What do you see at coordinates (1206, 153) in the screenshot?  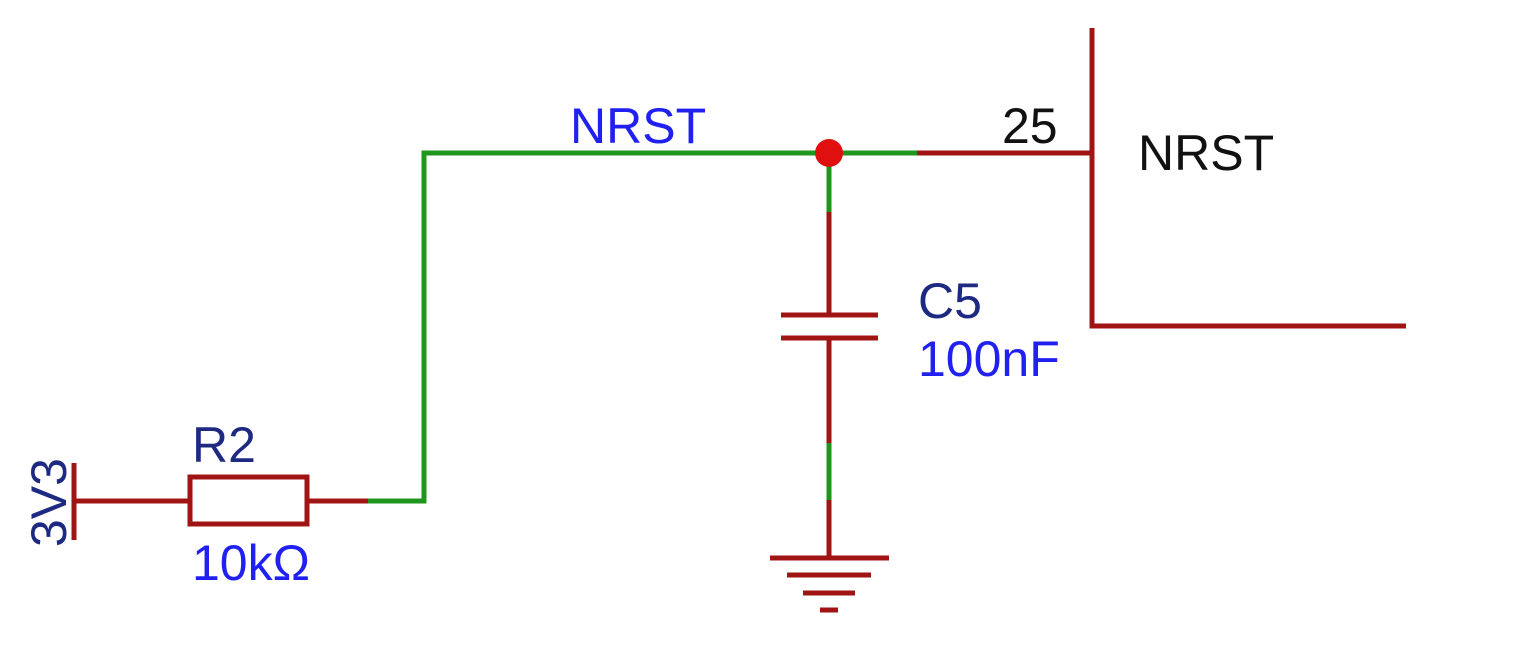 I see `ic-pin-name: NRST` at bounding box center [1206, 153].